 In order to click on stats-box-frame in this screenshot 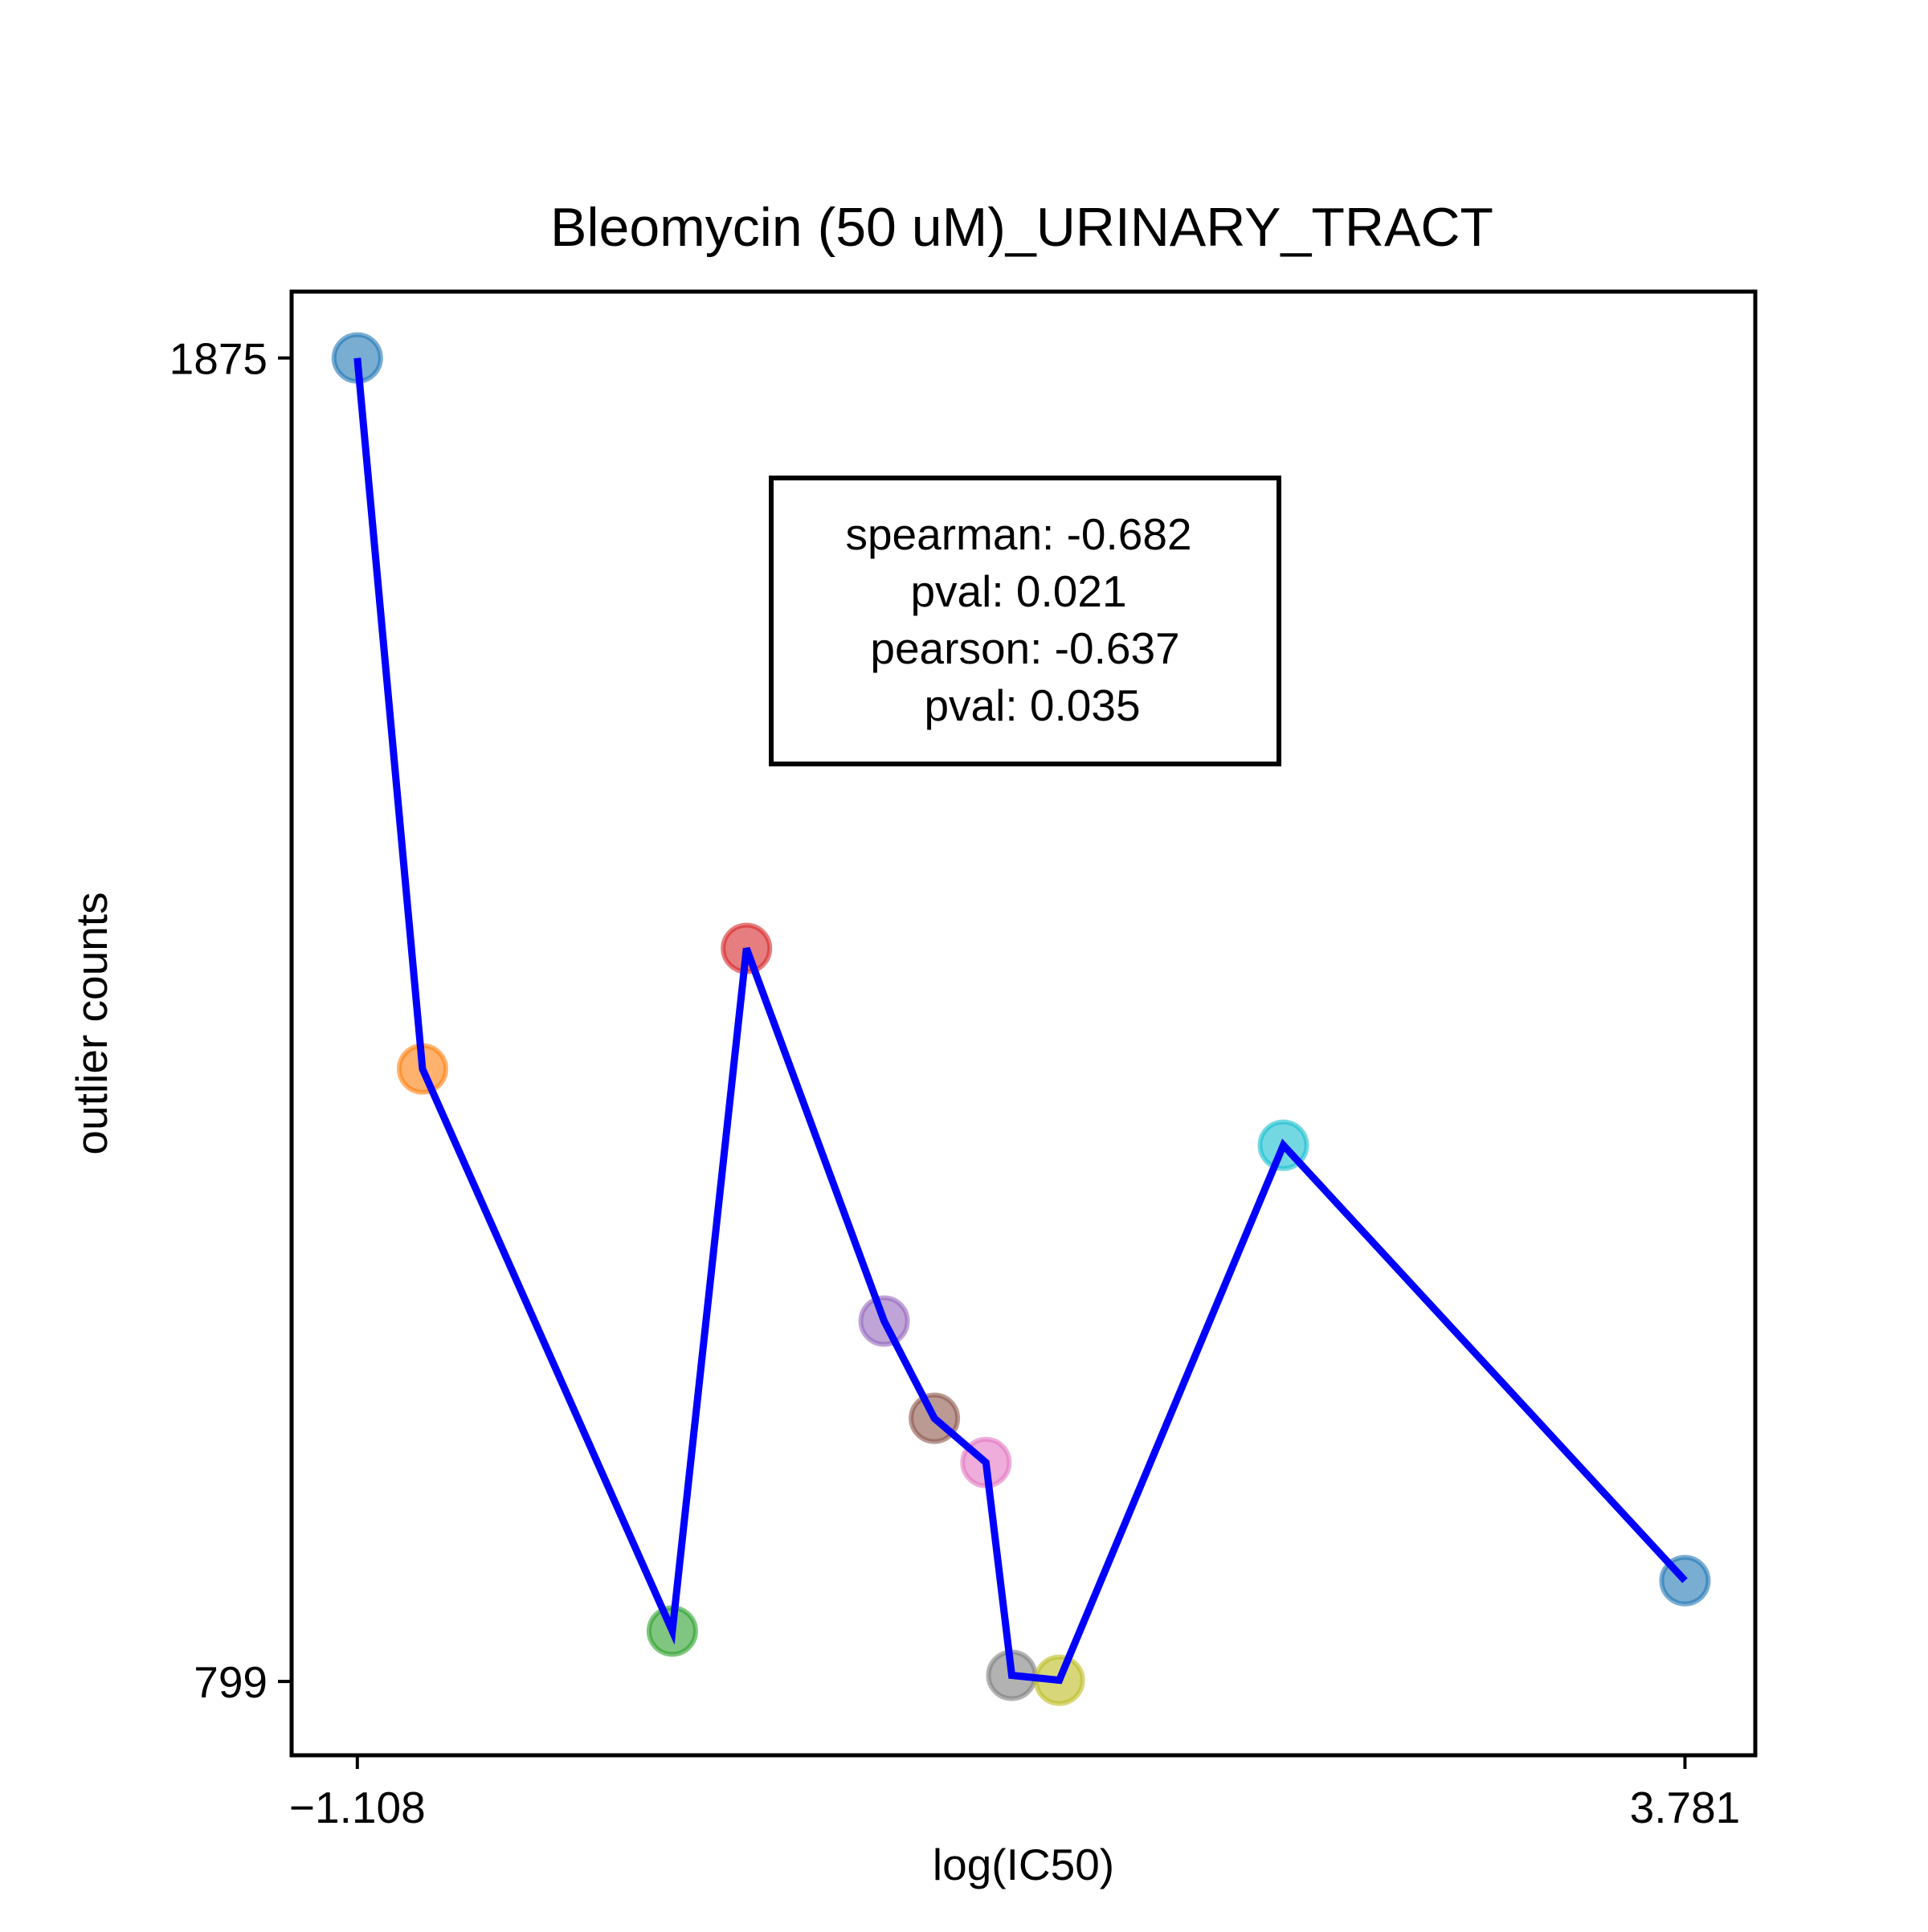, I will do `click(1025, 621)`.